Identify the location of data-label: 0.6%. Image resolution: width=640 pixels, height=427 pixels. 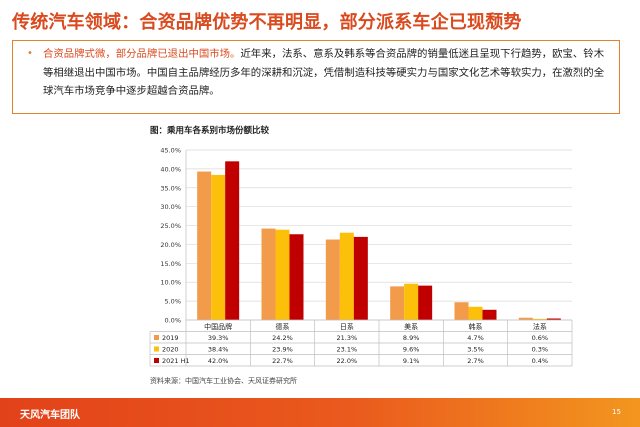
(540, 338).